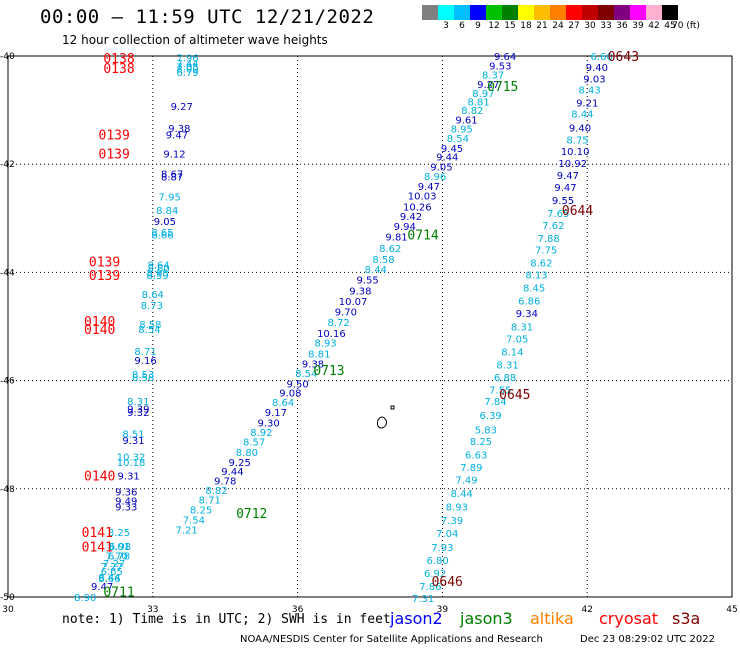  Describe the element at coordinates (586, 610) in the screenshot. I see `x-tick-label: 42` at that location.